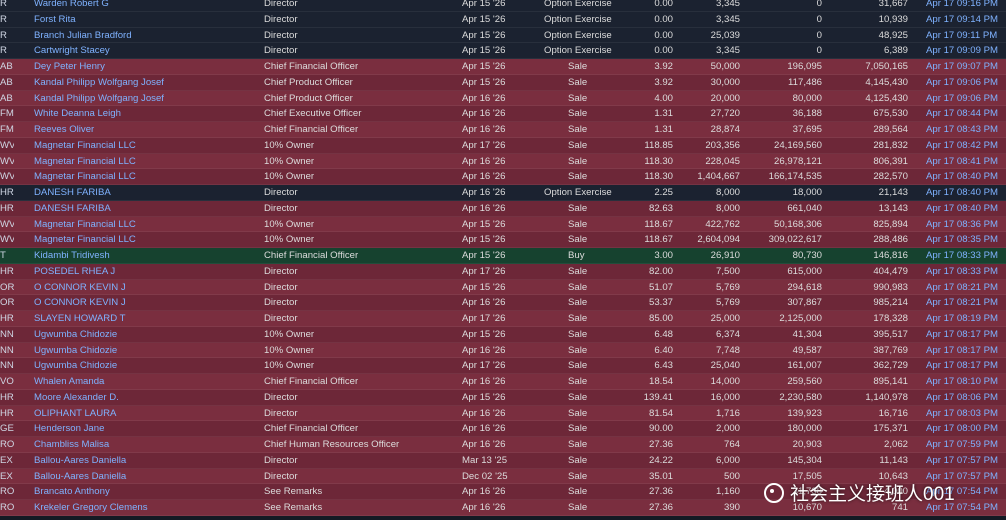 This screenshot has width=1006, height=520. What do you see at coordinates (75, 413) in the screenshot?
I see `insider-name-link: OLIPHANT LAURA` at bounding box center [75, 413].